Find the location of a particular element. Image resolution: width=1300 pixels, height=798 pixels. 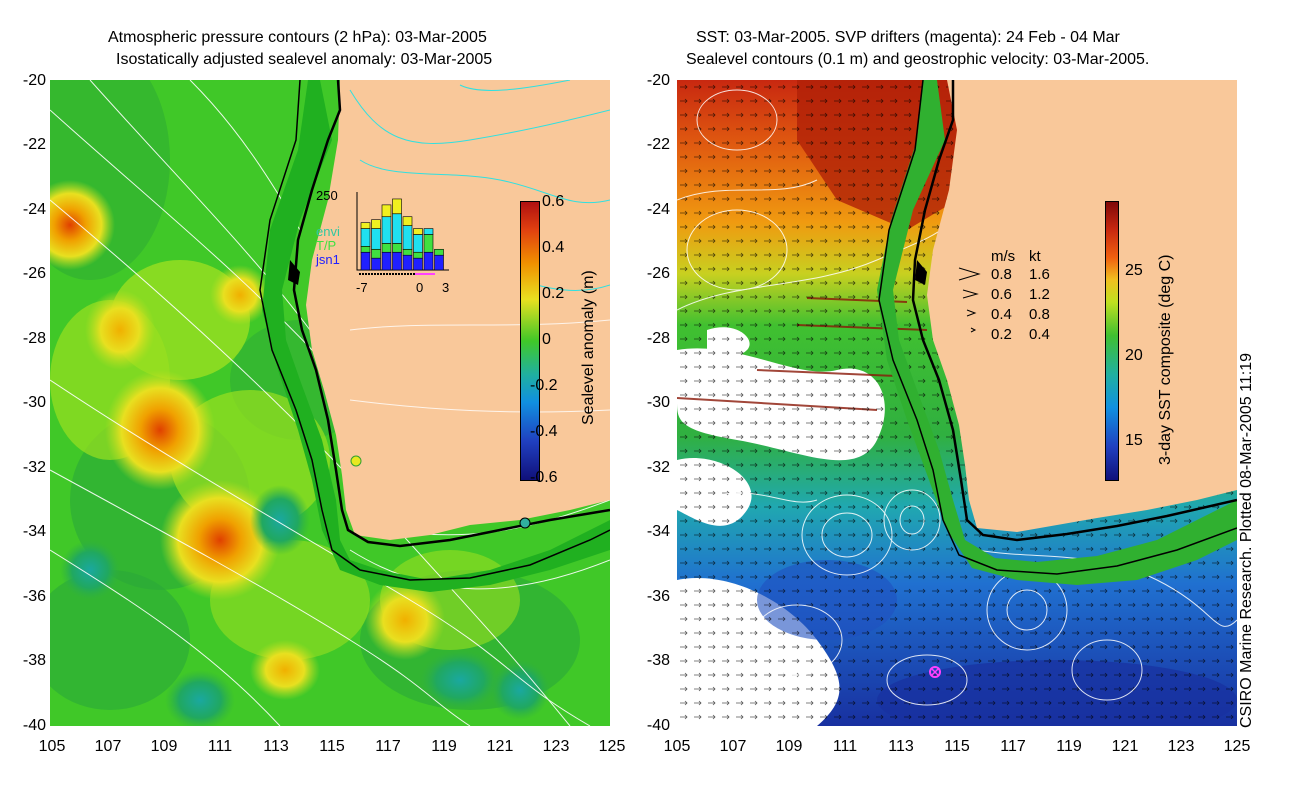

inset-legend-envi: envi is located at coordinates (328, 231).